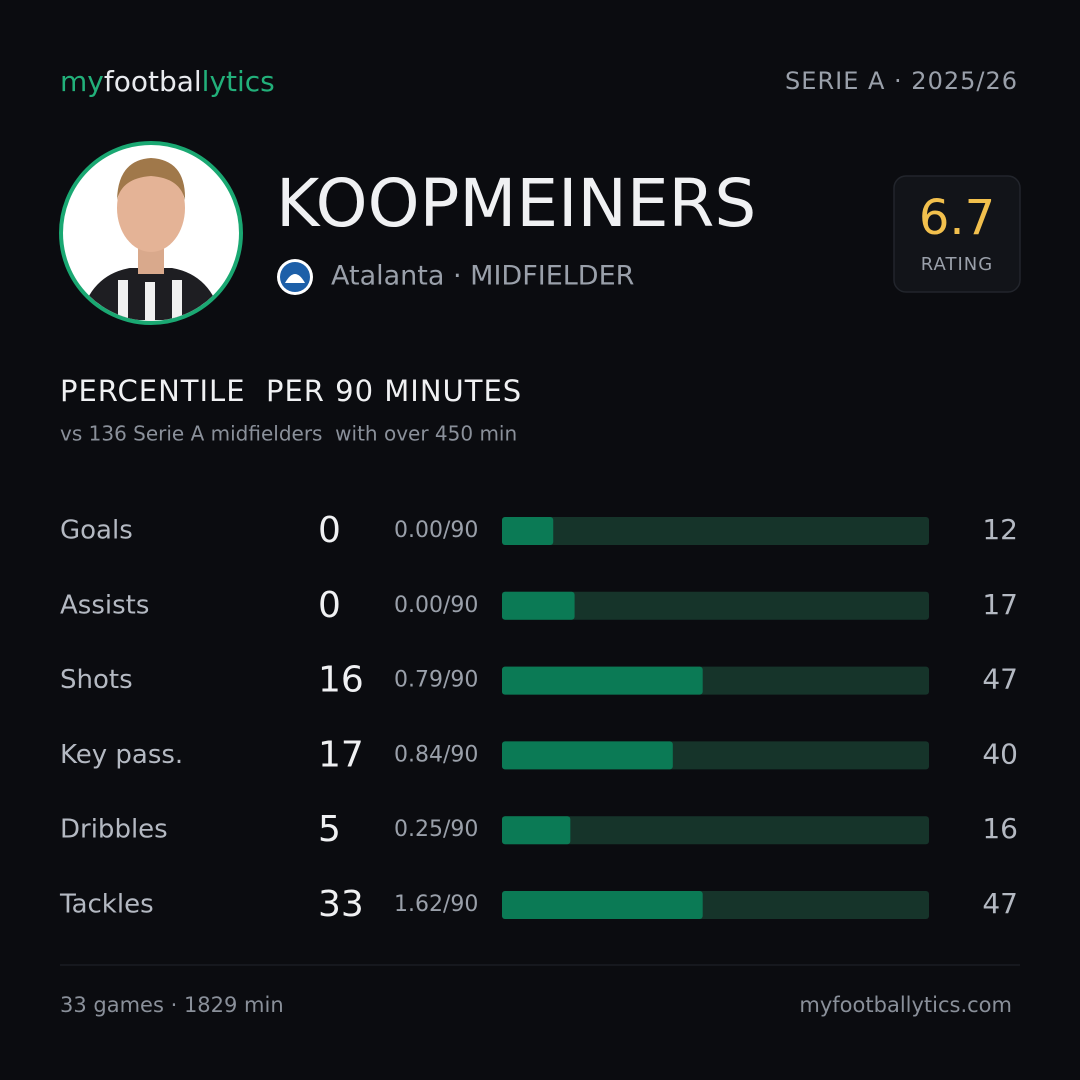  Describe the element at coordinates (341, 680) in the screenshot. I see `stat-count: 16` at that location.